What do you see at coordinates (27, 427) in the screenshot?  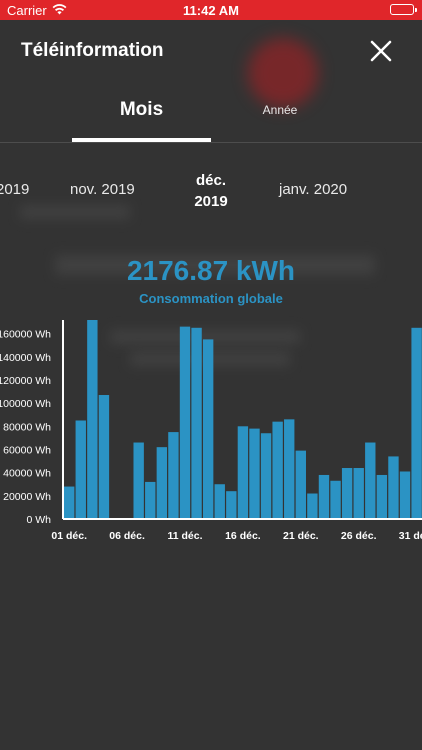 I see `y-tick-label: 80000 Wh` at bounding box center [27, 427].